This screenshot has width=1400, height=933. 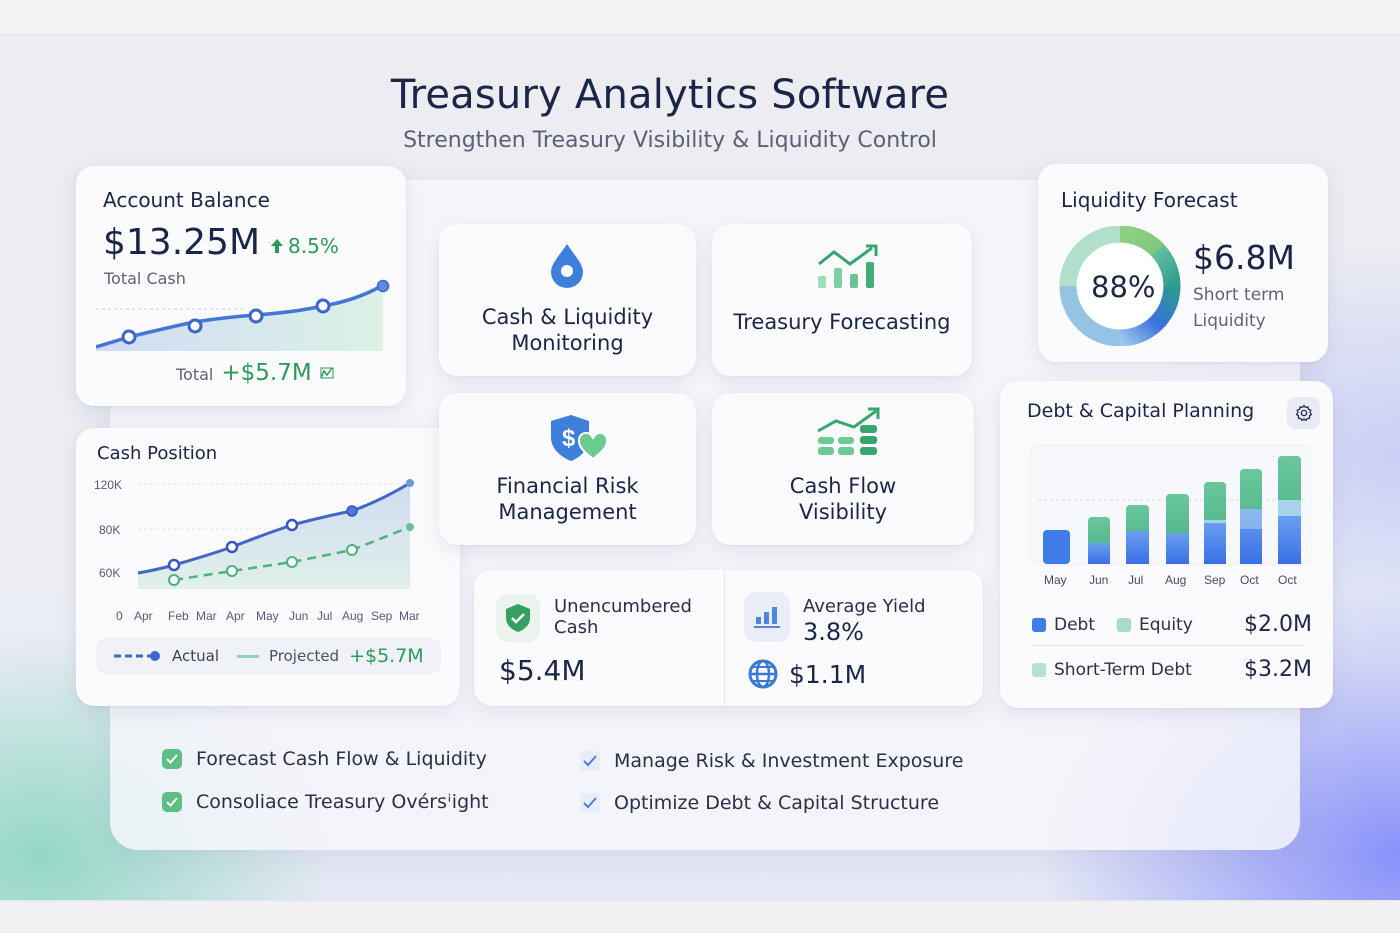 What do you see at coordinates (576, 627) in the screenshot?
I see `metric-label-line2: Cash` at bounding box center [576, 627].